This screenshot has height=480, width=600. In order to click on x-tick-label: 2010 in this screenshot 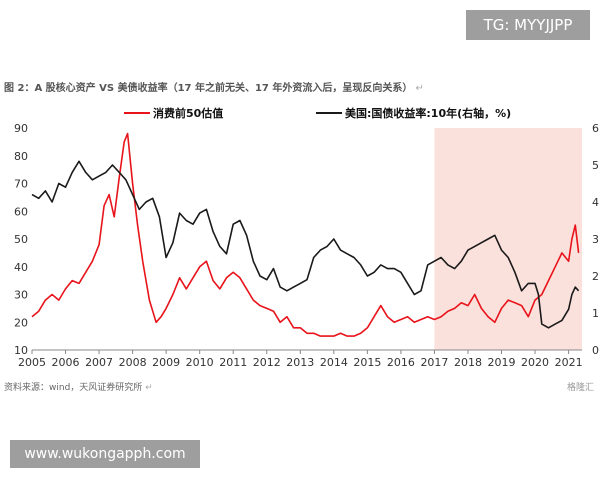, I will do `click(200, 362)`.